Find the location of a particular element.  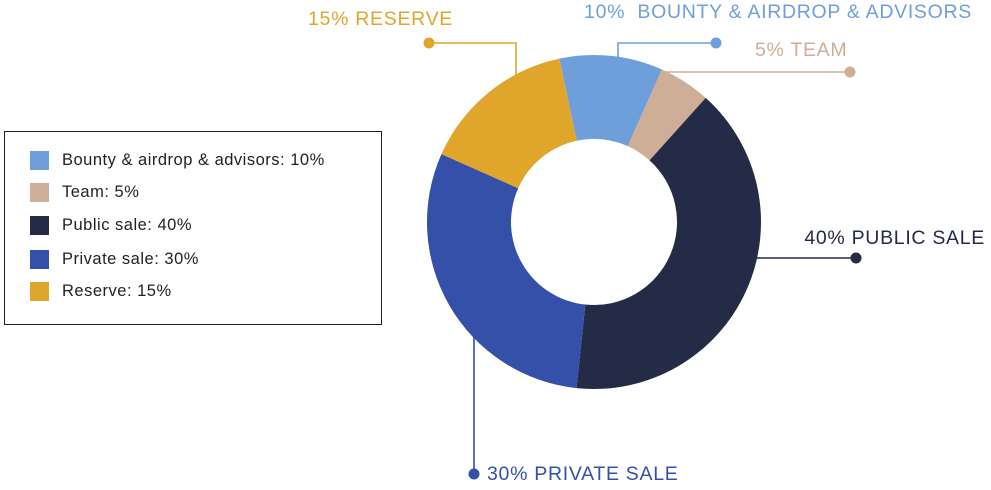

legend-item-bounty-airdrop-advisors: Bounty & airdrop & advisors: 10% is located at coordinates (193, 160).